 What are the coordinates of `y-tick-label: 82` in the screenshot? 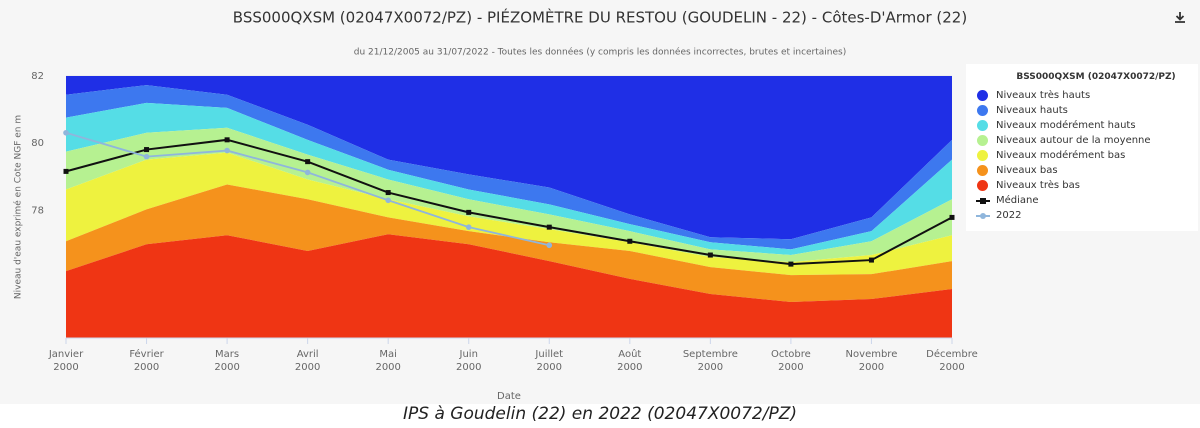 It's located at (37, 76).